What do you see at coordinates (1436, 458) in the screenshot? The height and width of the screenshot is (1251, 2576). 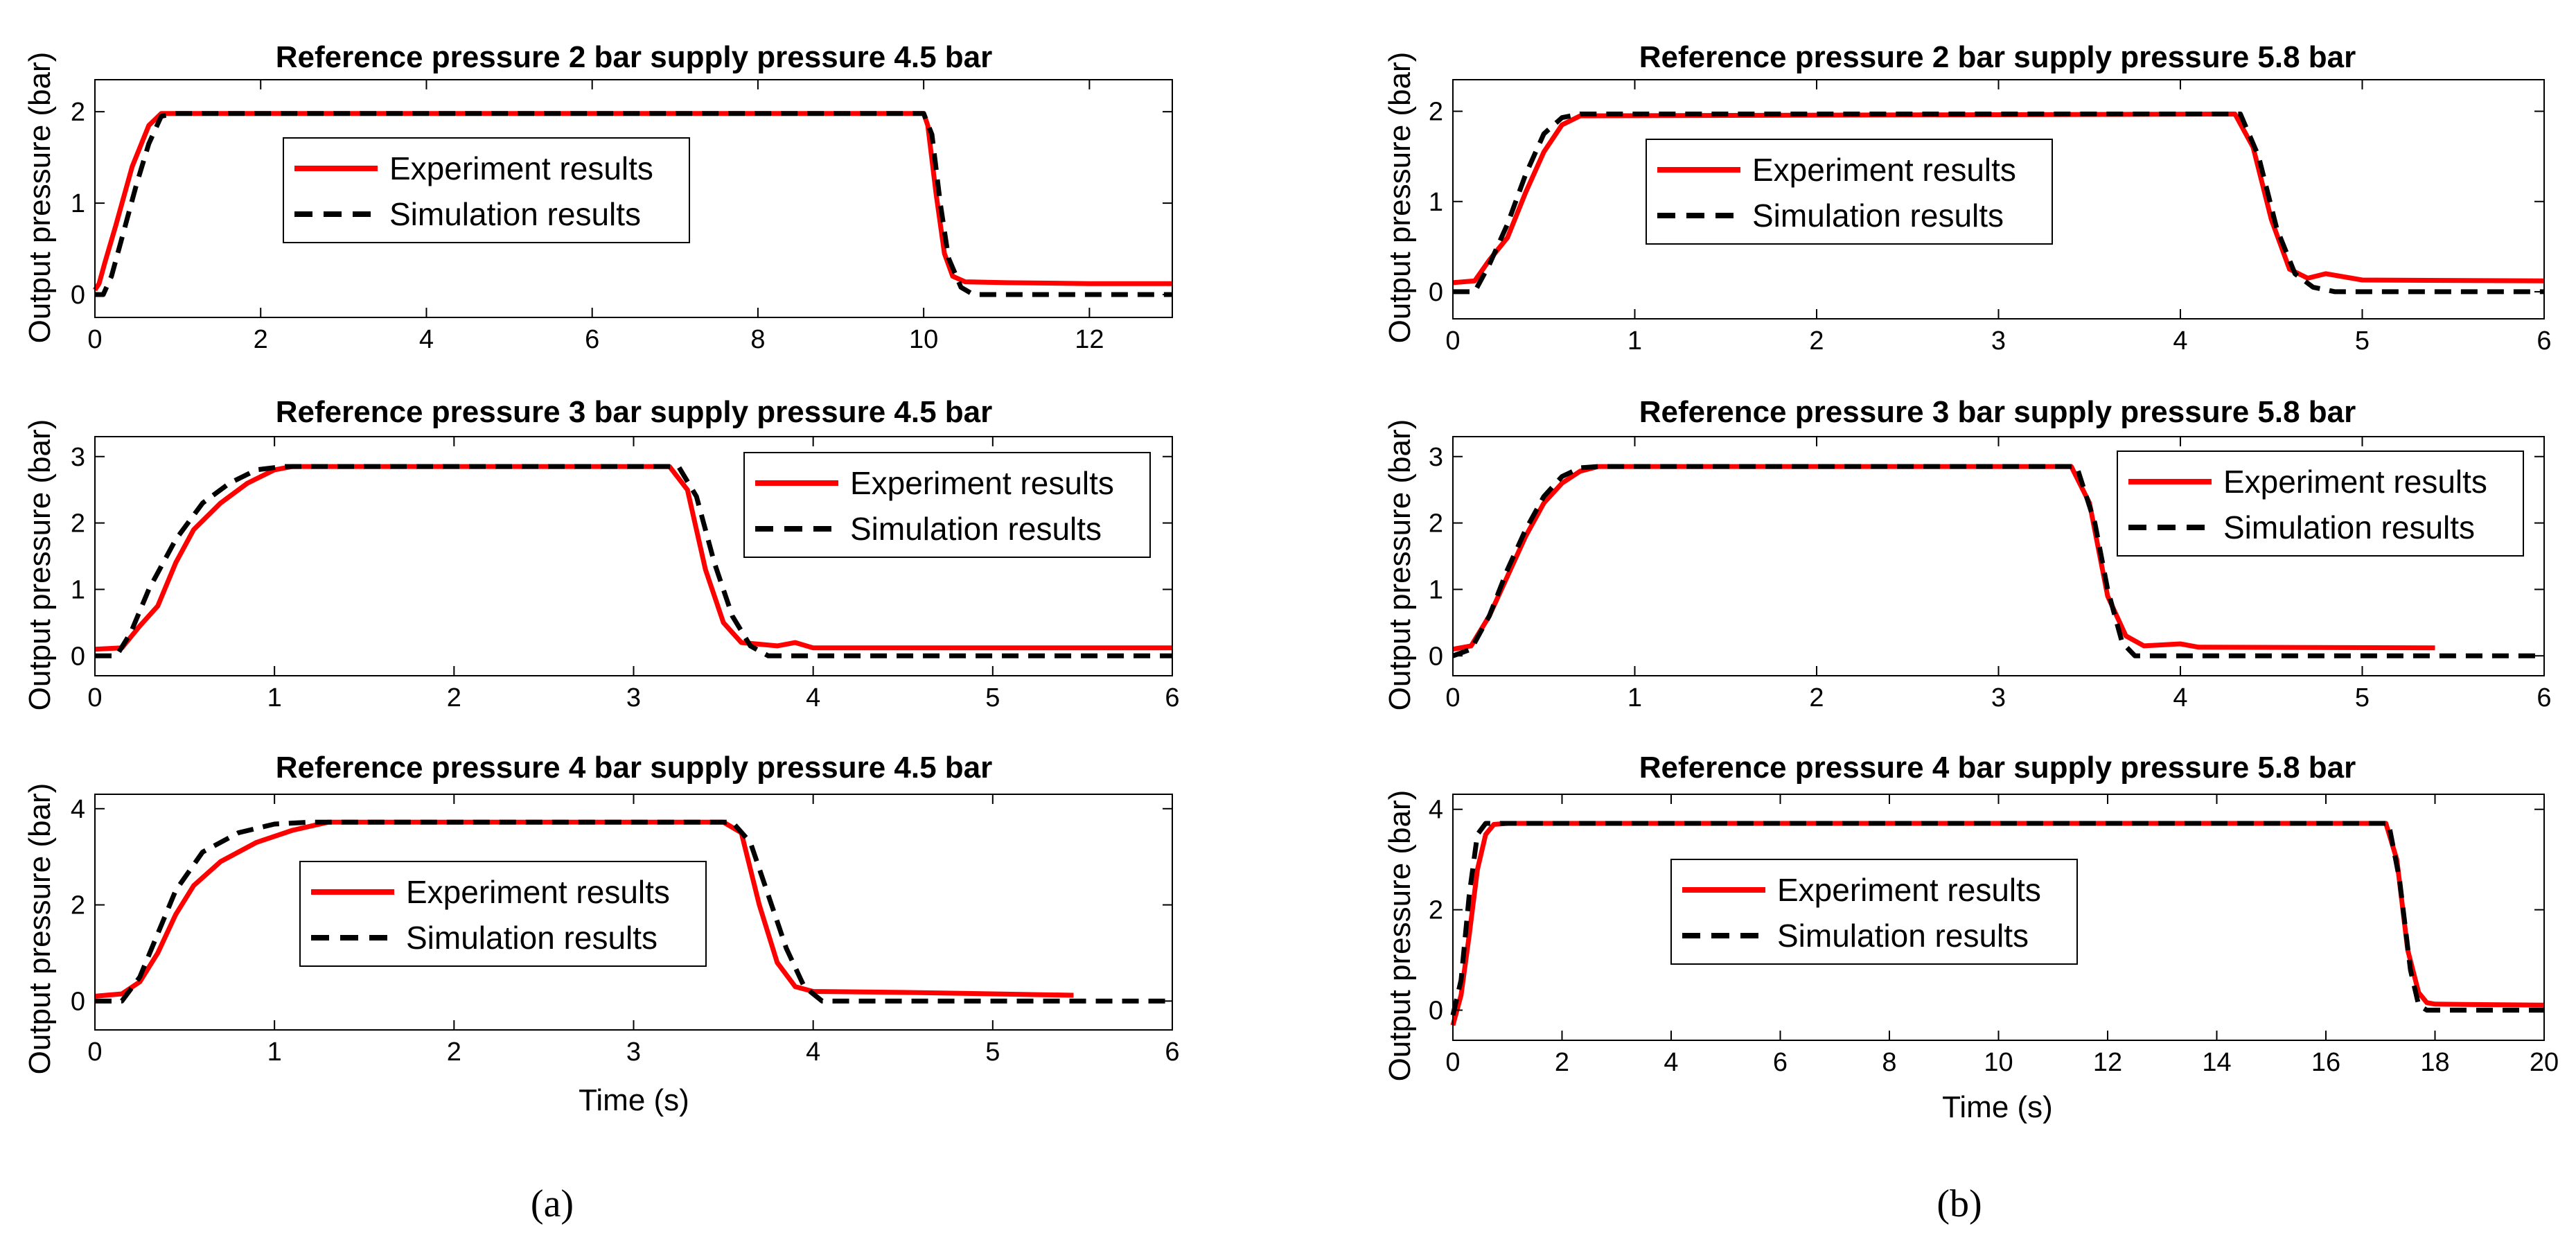 I see `y-tick-label: 3` at bounding box center [1436, 458].